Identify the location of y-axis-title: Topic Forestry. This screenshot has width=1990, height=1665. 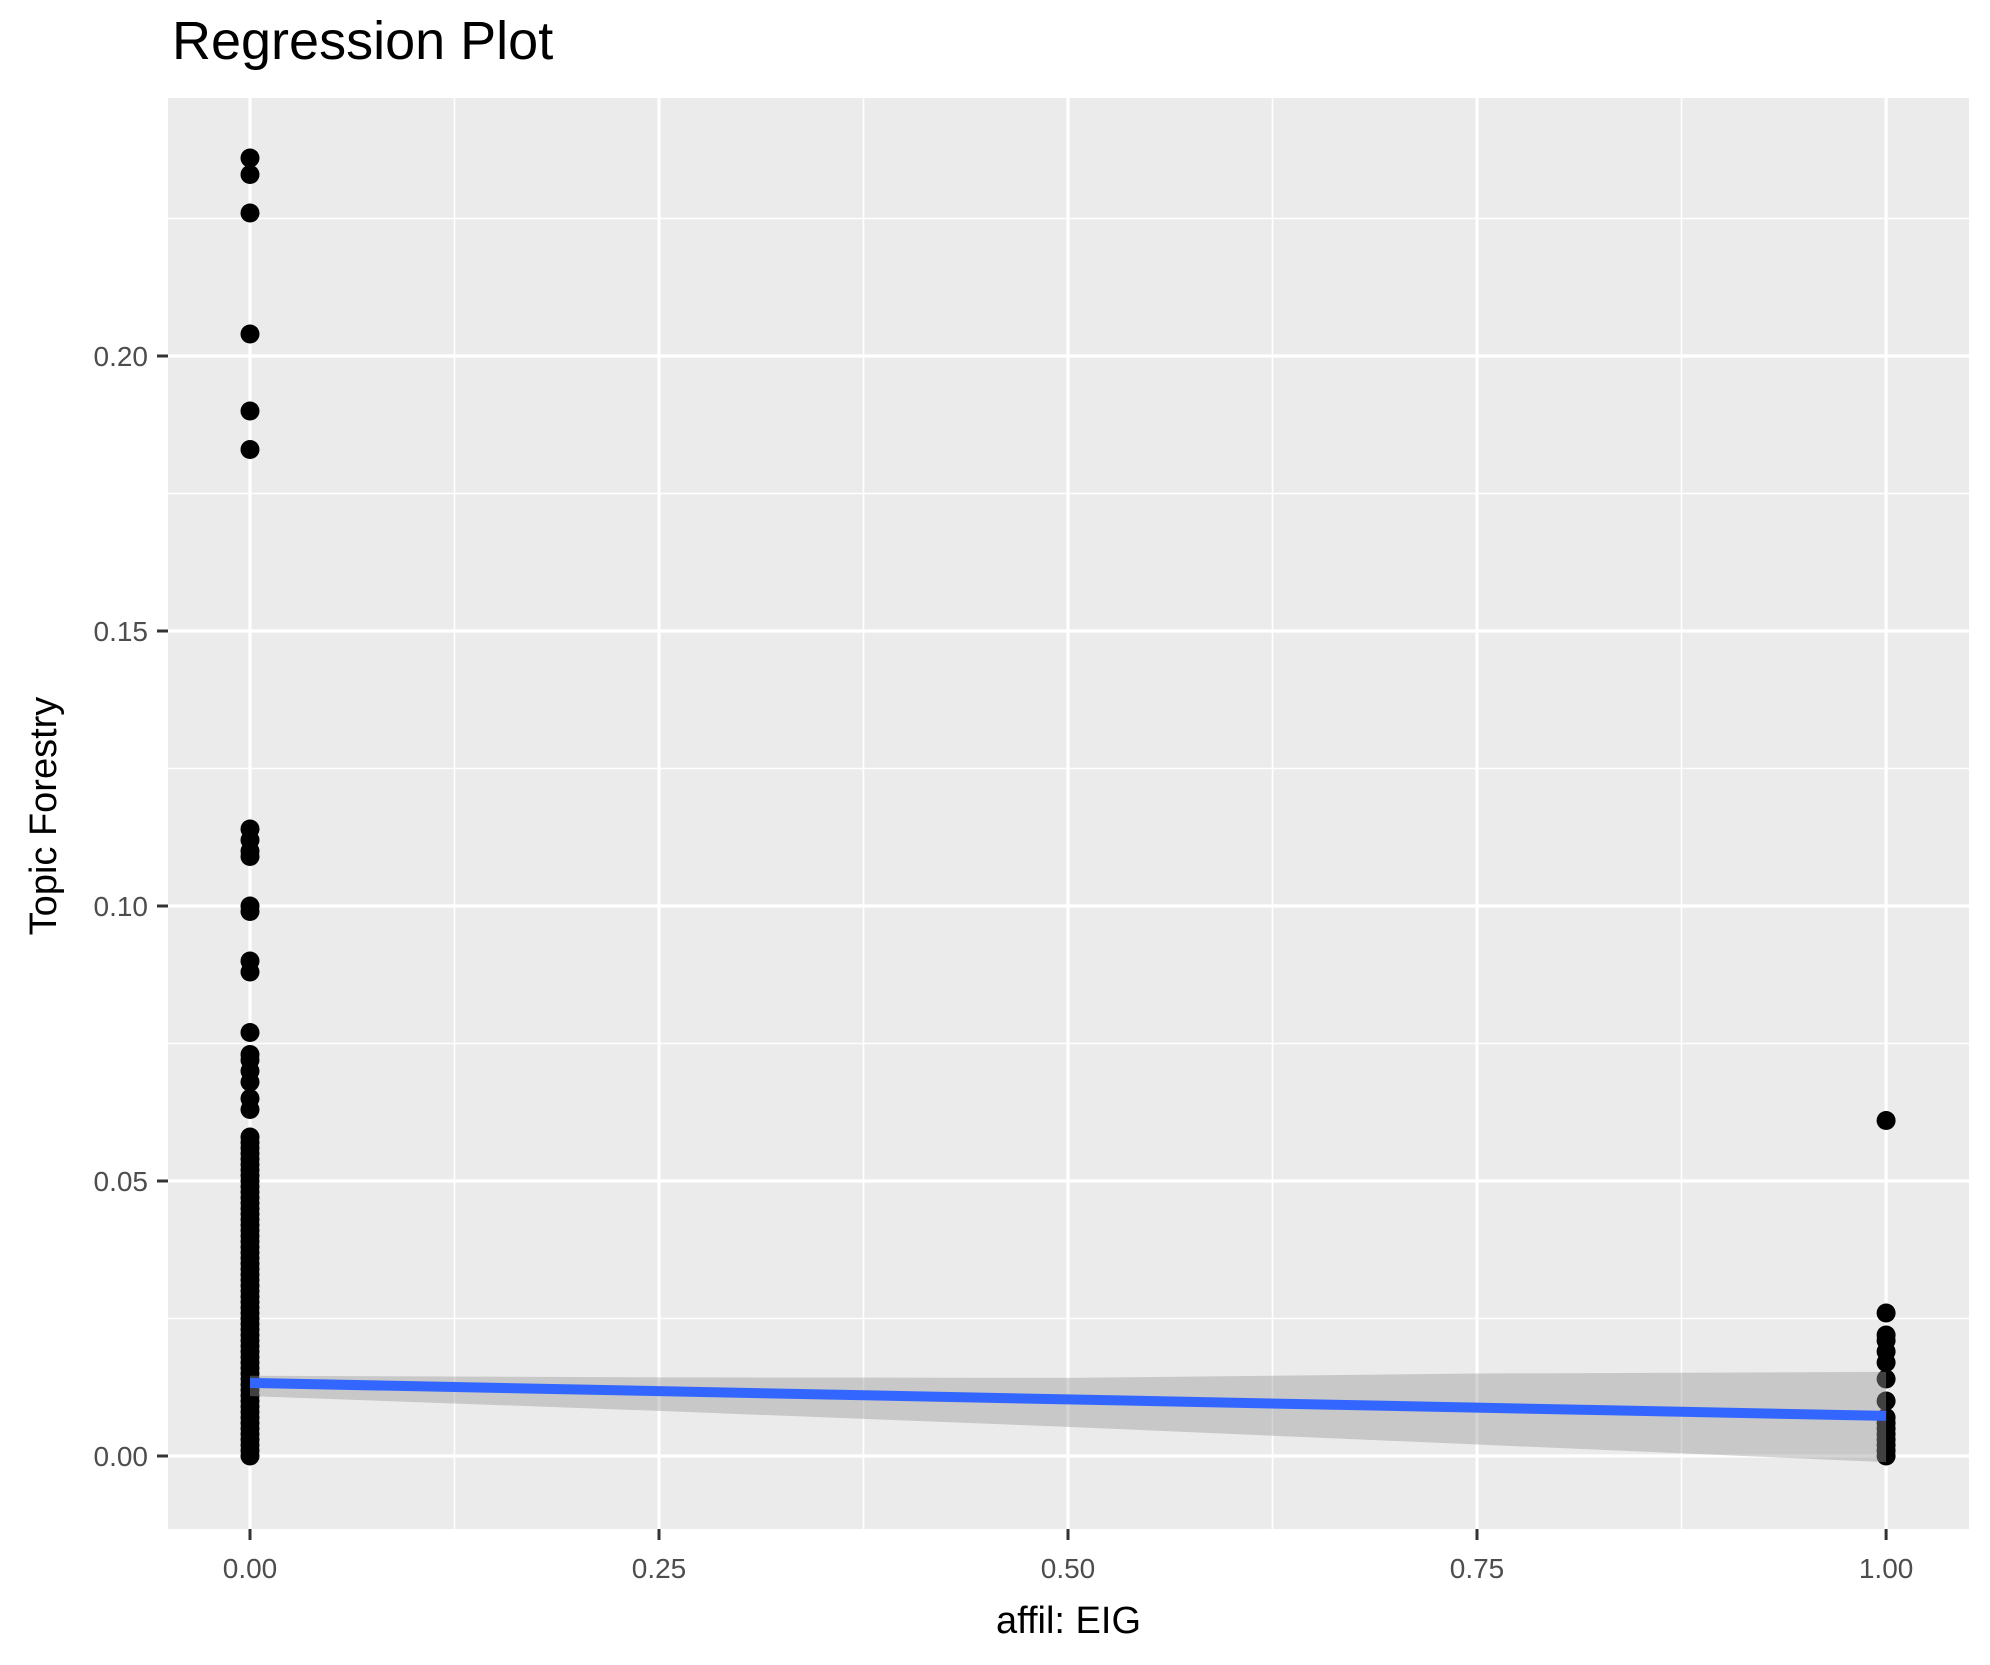
(44, 816).